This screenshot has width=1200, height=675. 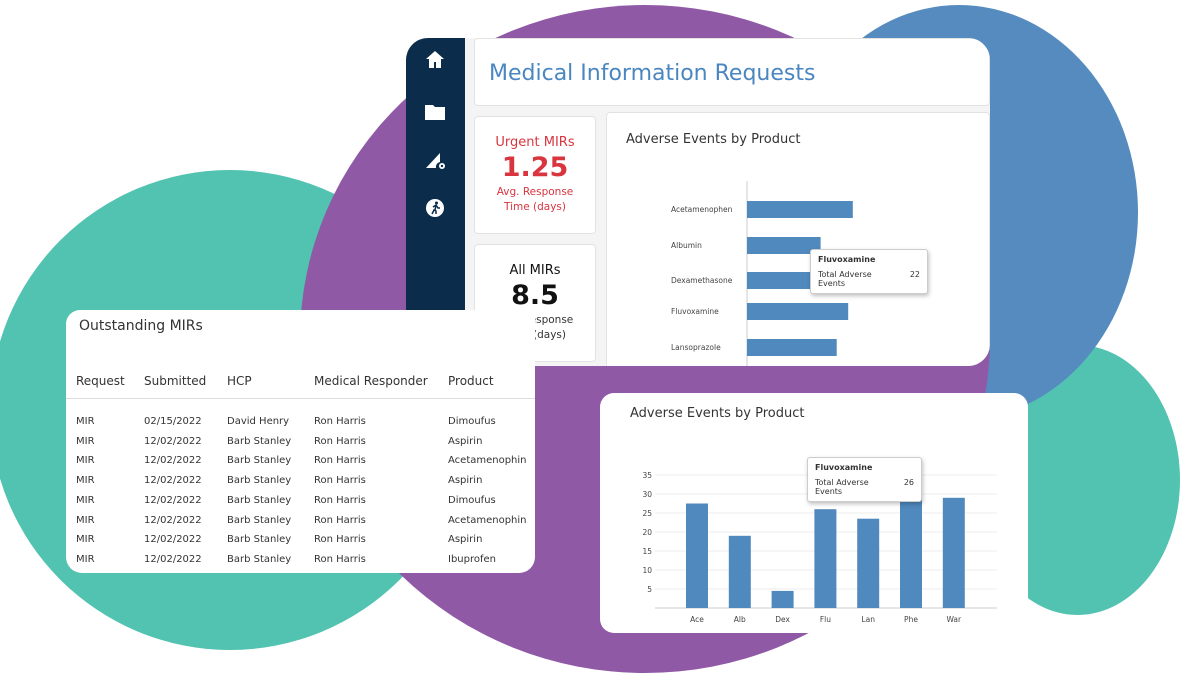 What do you see at coordinates (911, 551) in the screenshot?
I see `bar-phe` at bounding box center [911, 551].